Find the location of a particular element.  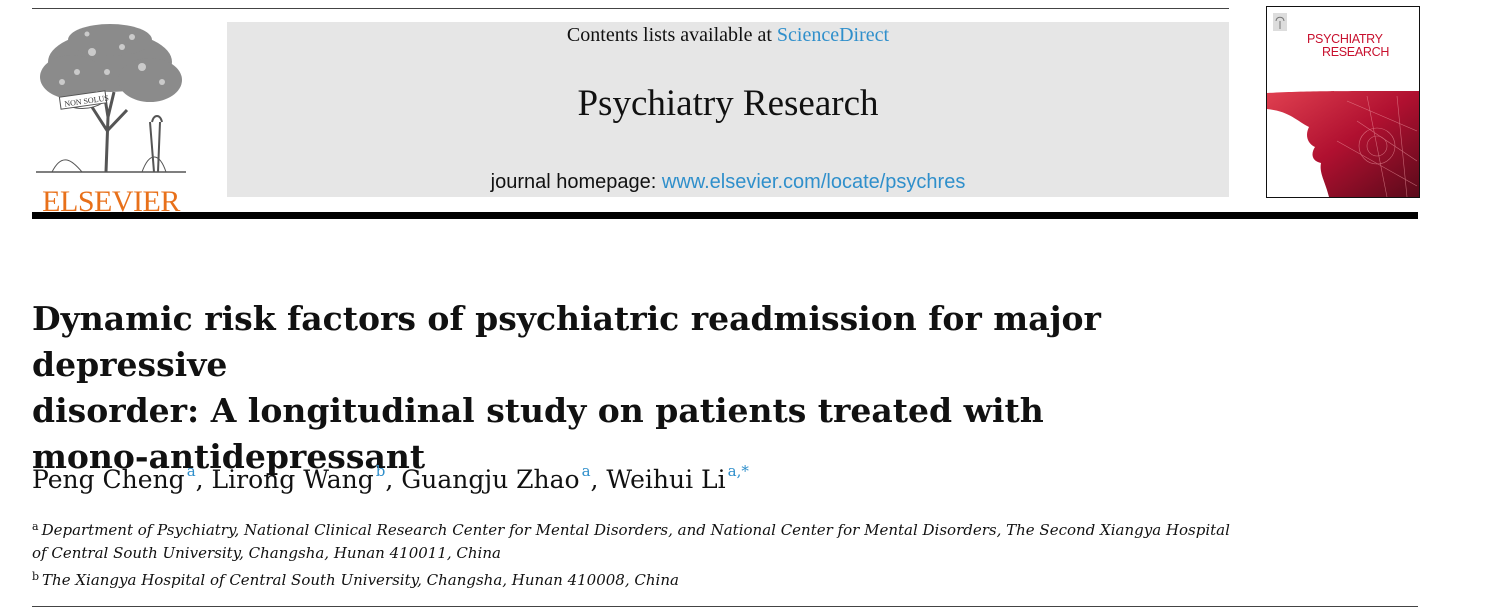

author-name: Guangju Zhao is located at coordinates (490, 479).